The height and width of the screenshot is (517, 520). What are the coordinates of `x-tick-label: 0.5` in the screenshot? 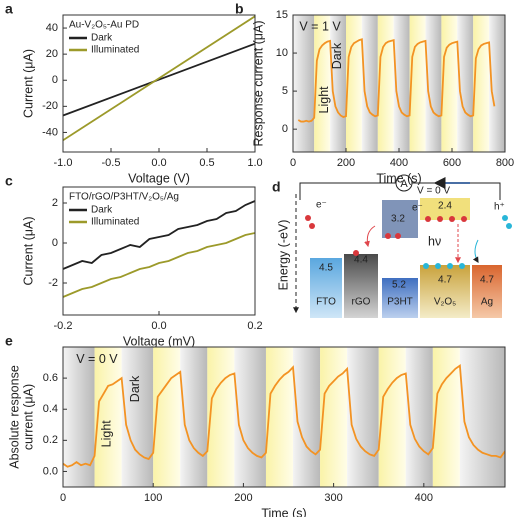 It's located at (206, 163).